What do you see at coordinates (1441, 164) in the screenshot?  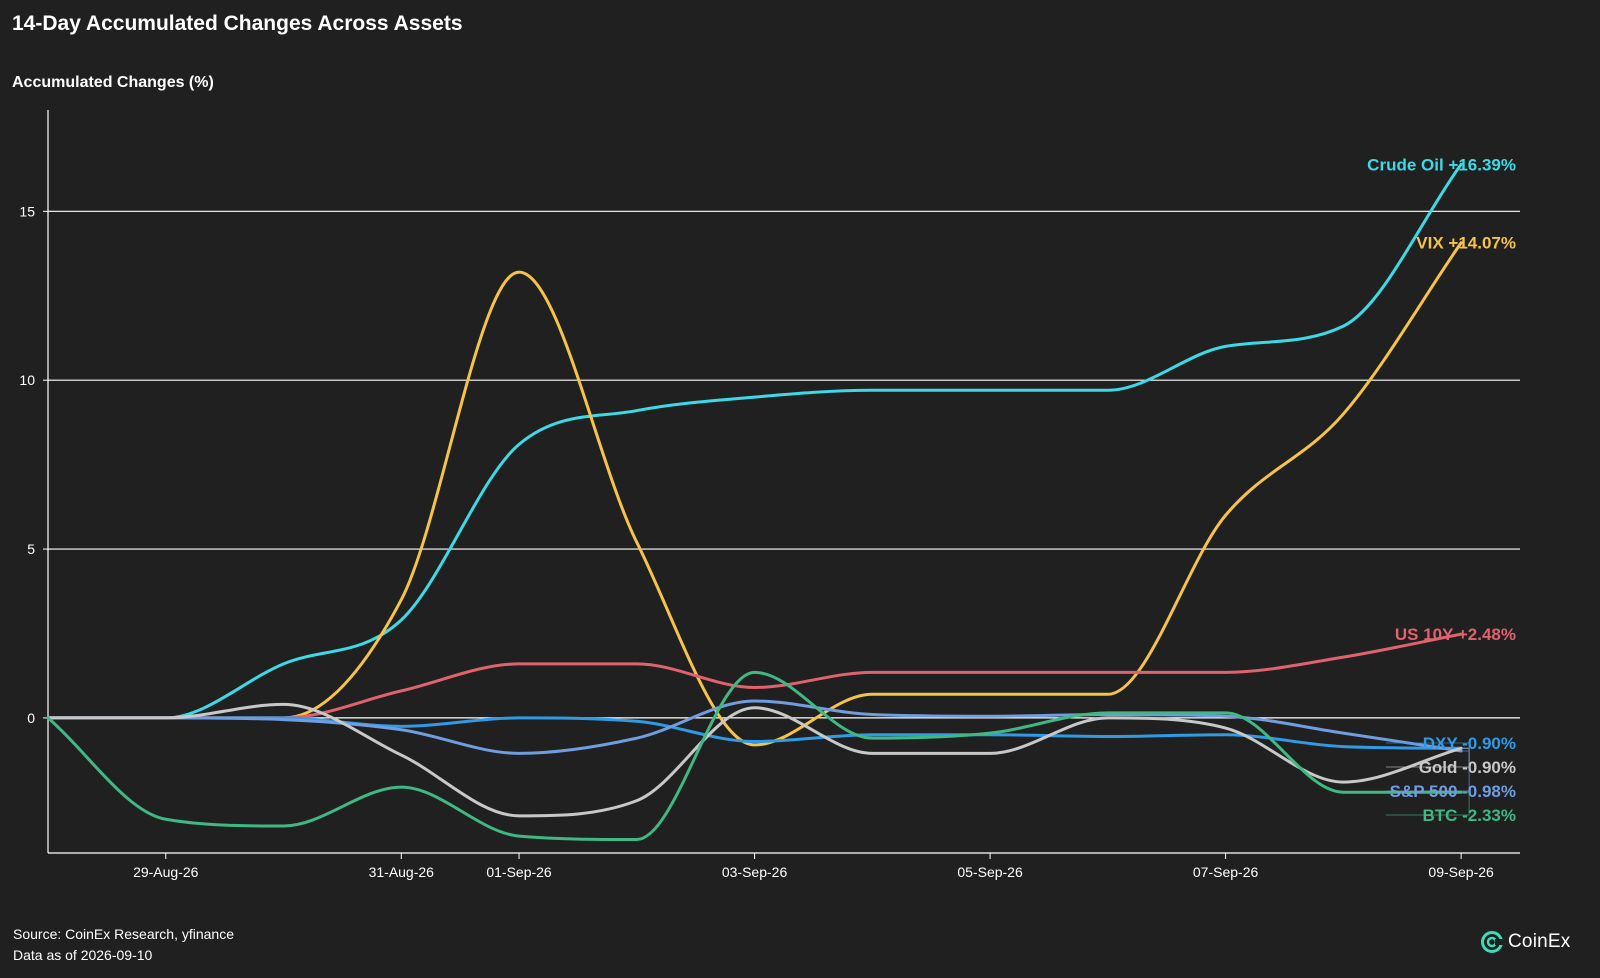 I see `series-label-crude-oil: Crude Oil +16.39%` at bounding box center [1441, 164].